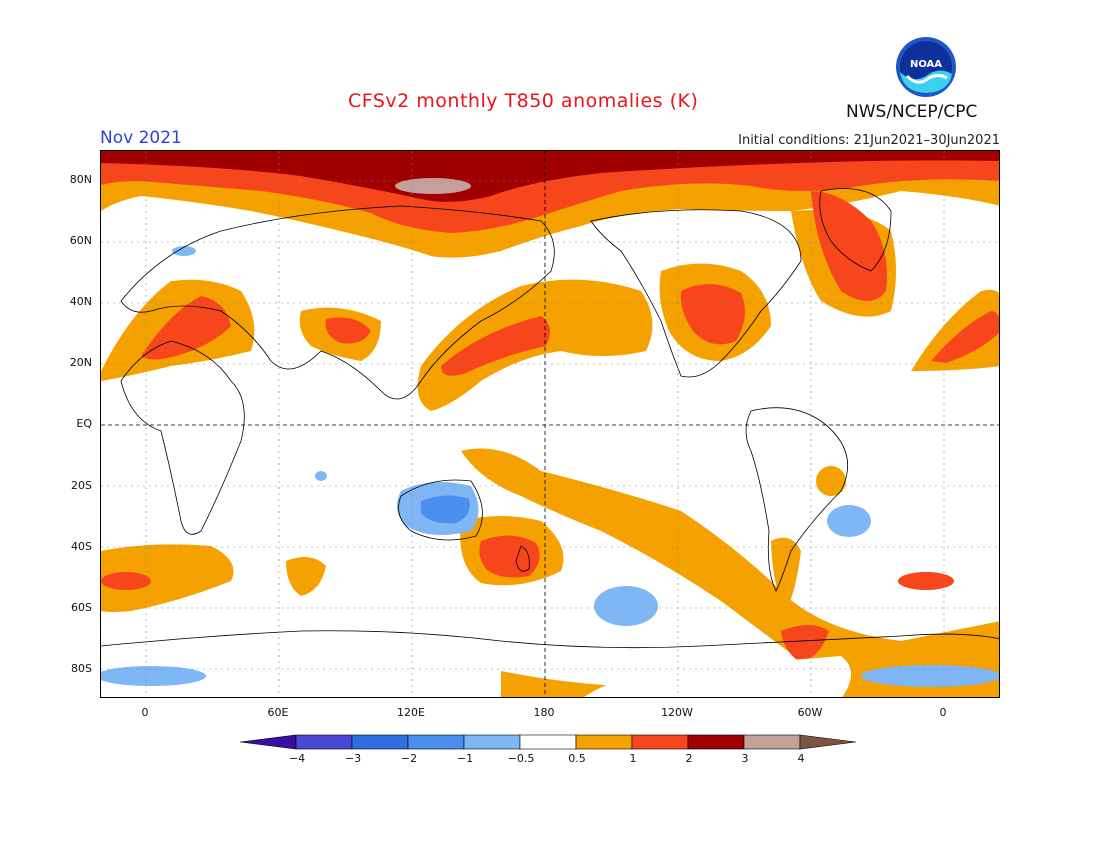  I want to click on antarctic-warm, so click(750, 671).